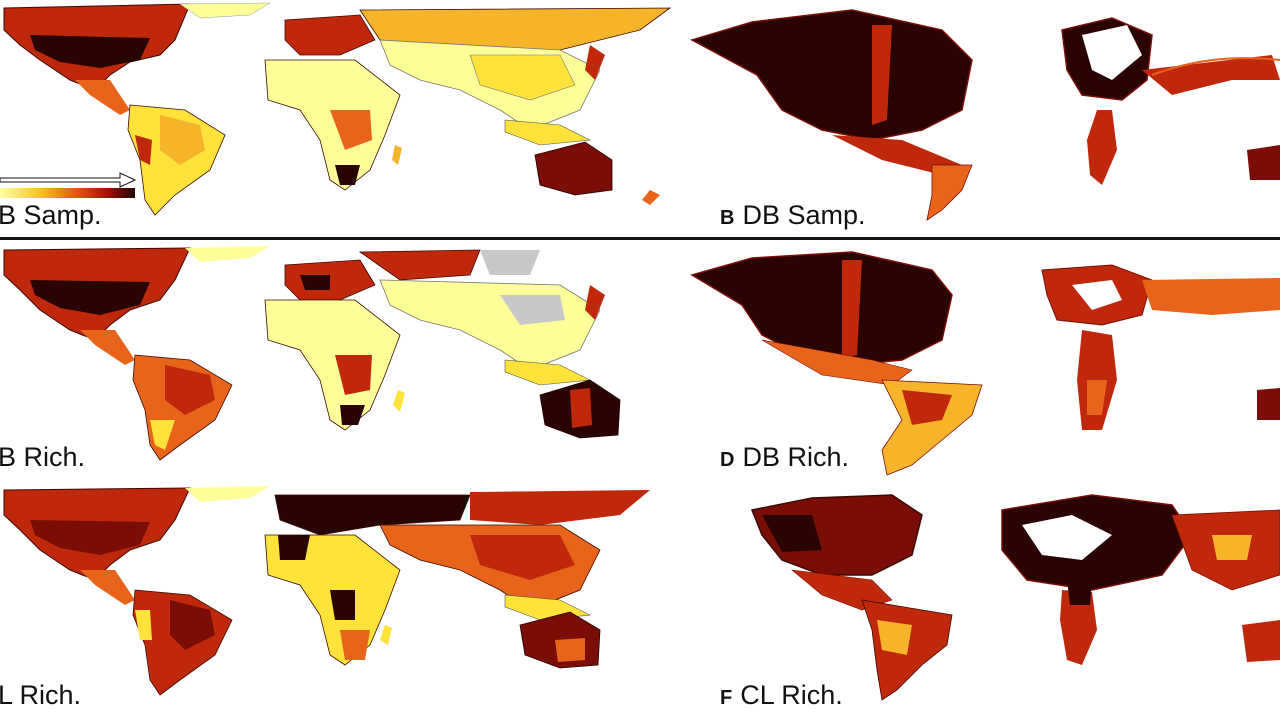 The height and width of the screenshot is (720, 1280). What do you see at coordinates (1232, 547) in the screenshot?
I see `asia-yellow` at bounding box center [1232, 547].